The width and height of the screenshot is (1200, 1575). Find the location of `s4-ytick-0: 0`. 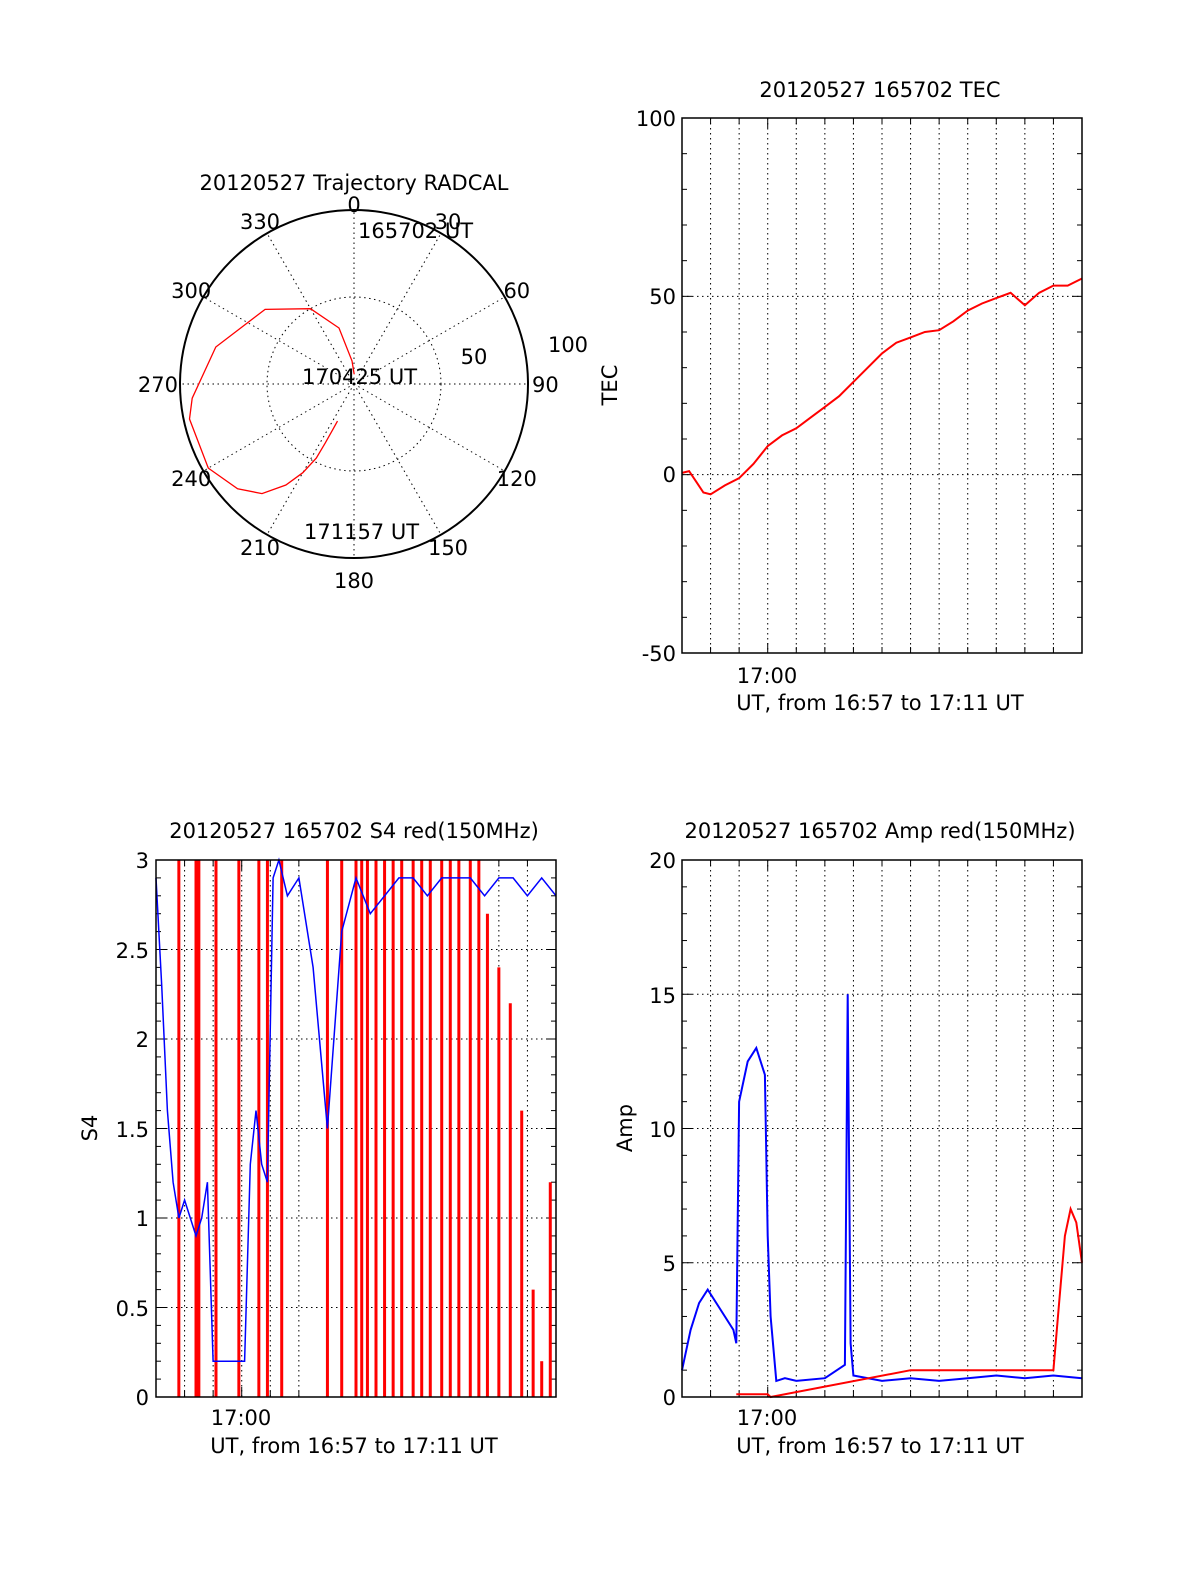

s4-ytick-0: 0 is located at coordinates (142, 1398).